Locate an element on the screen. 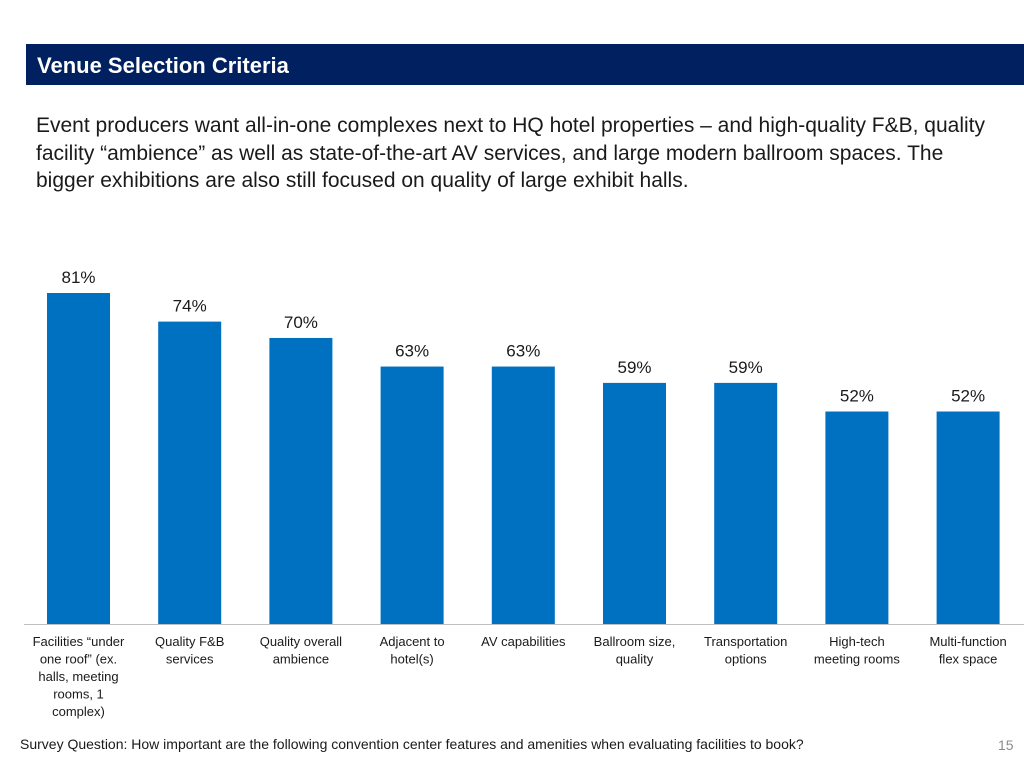 The height and width of the screenshot is (768, 1024). page-title: Venue Selection Criteria is located at coordinates (163, 65).